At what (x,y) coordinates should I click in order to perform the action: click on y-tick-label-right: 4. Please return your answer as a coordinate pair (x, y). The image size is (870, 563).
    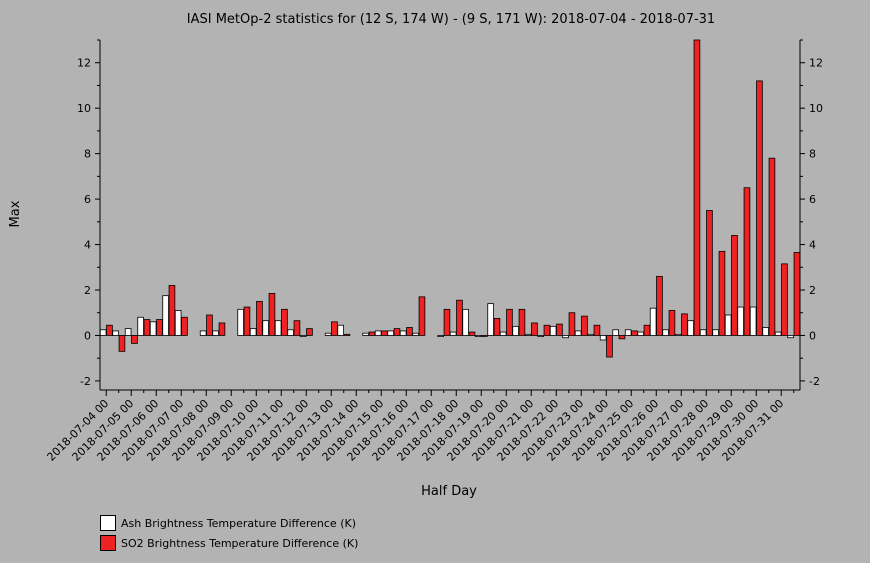
    Looking at the image, I should click on (812, 245).